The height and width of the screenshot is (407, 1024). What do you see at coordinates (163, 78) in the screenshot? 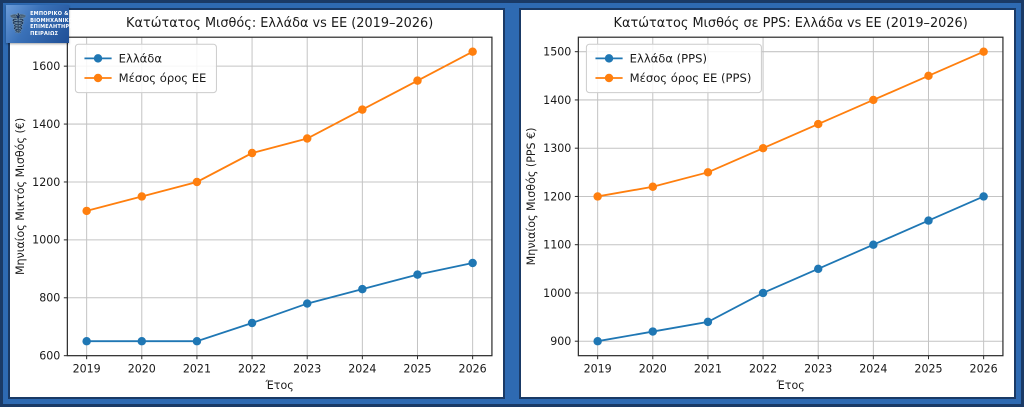
I see `legend-label: Μέσος όρος ΕΕ` at bounding box center [163, 78].